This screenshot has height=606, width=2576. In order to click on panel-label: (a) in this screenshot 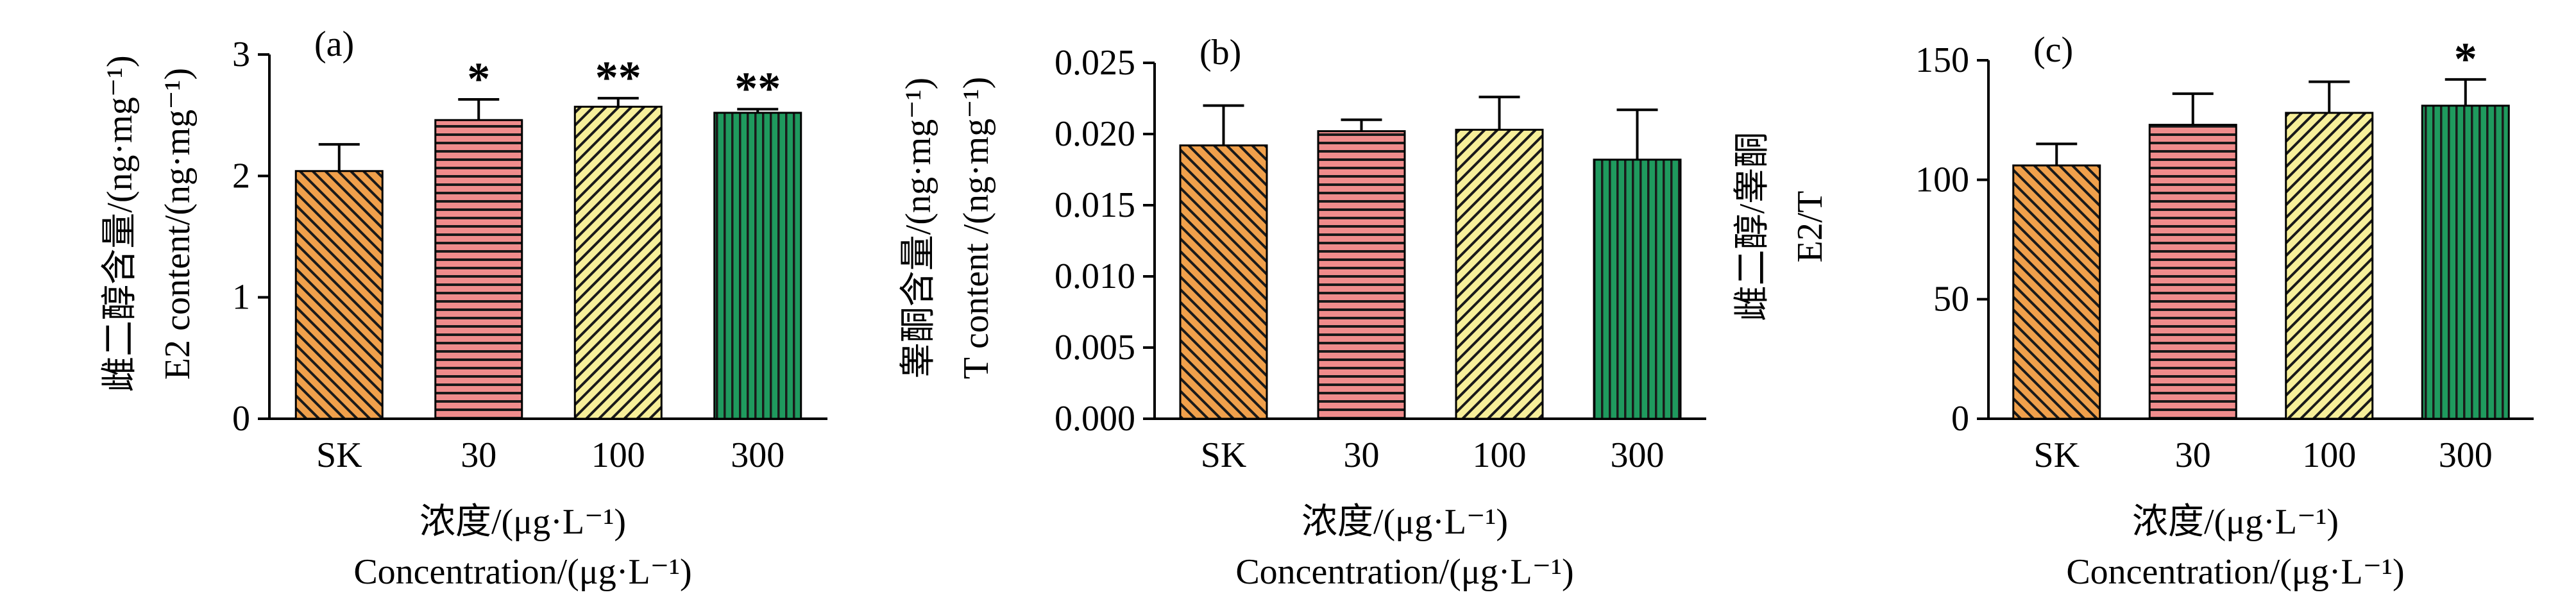, I will do `click(334, 44)`.